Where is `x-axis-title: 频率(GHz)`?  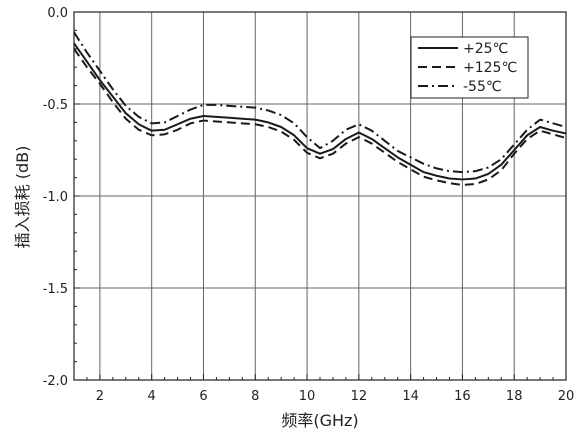
x-axis-title: 频率(GHz) is located at coordinates (319, 420).